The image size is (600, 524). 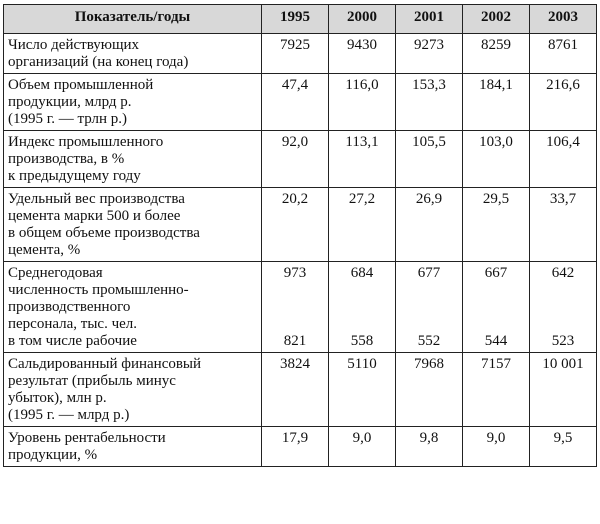 What do you see at coordinates (496, 224) in the screenshot?
I see `cell-value: 29,5` at bounding box center [496, 224].